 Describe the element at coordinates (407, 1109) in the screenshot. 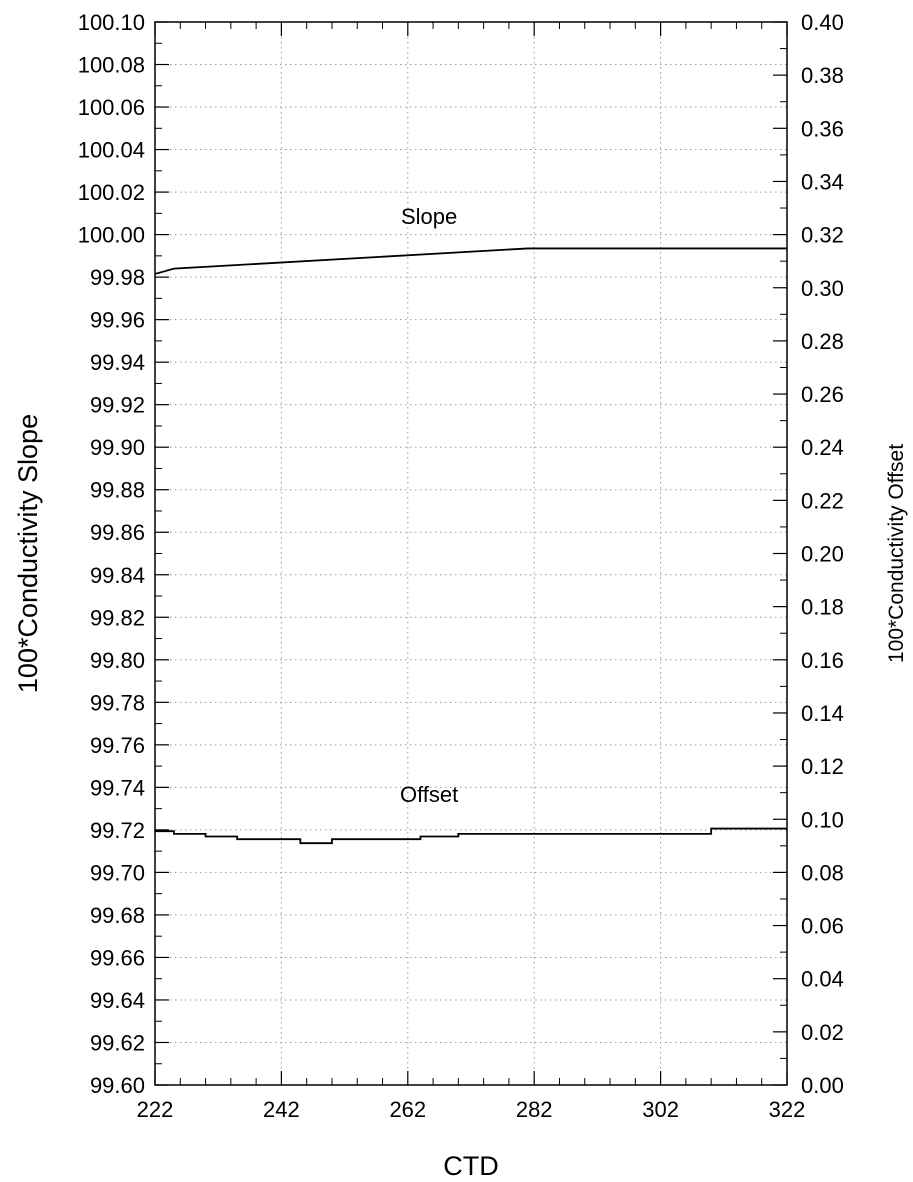

I see `x-tick-label: 262` at that location.